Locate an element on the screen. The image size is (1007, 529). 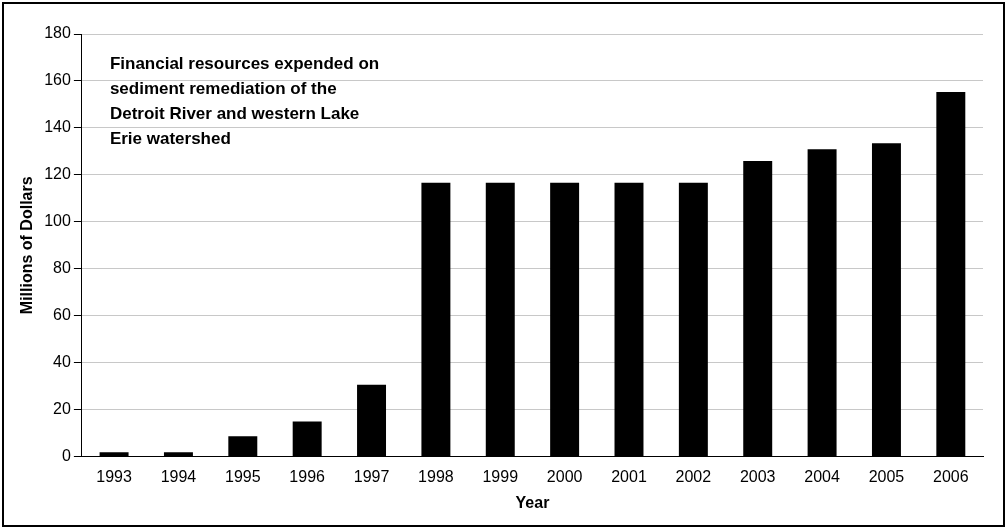
x-tick-label: 2003 is located at coordinates (757, 476).